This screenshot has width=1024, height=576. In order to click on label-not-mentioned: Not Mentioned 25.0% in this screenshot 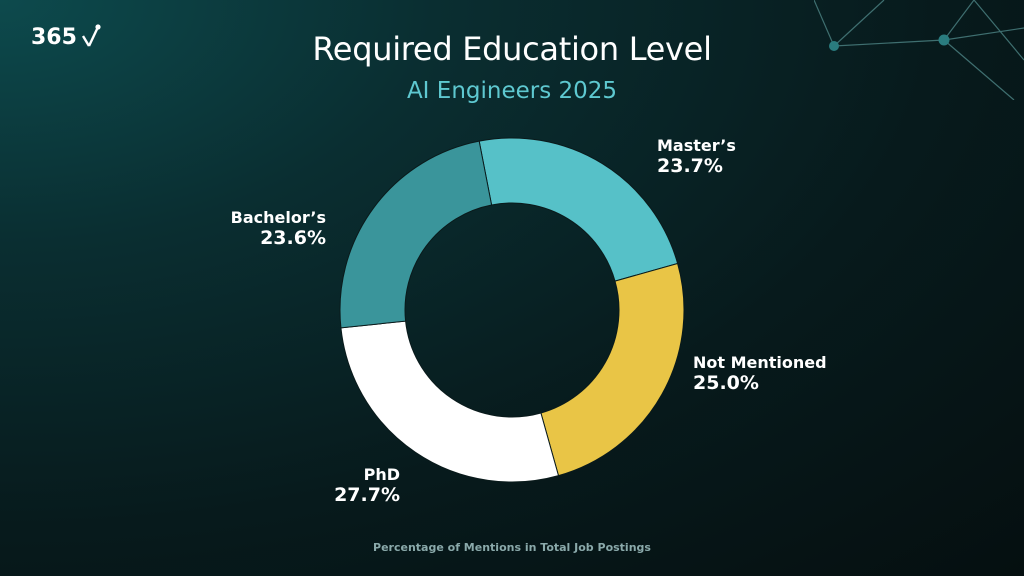, I will do `click(760, 374)`.